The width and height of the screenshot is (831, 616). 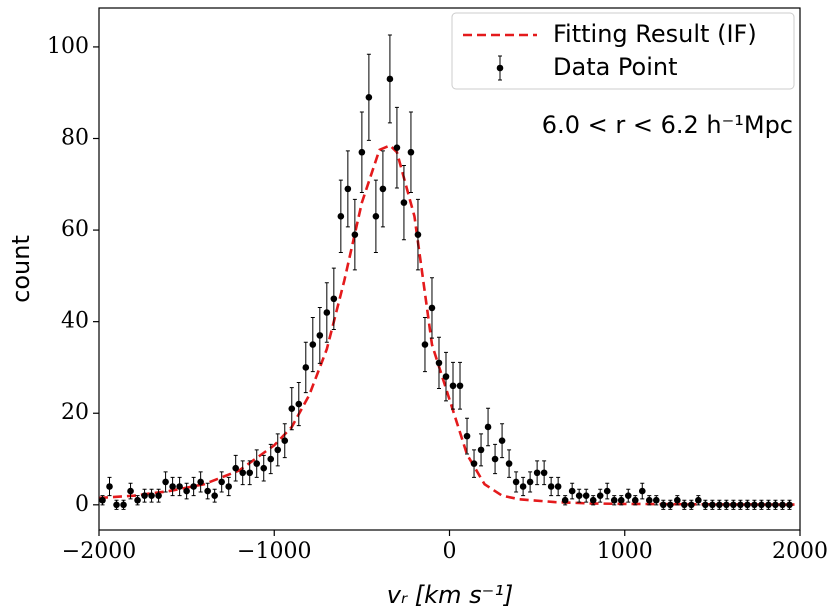 I want to click on legend-dot, so click(x=500, y=68).